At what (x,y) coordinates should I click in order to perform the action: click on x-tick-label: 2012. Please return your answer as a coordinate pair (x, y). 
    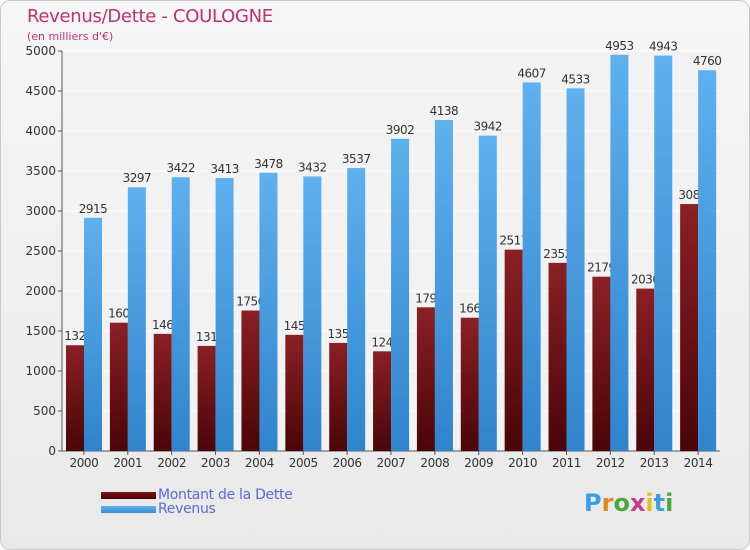
    Looking at the image, I should click on (610, 463).